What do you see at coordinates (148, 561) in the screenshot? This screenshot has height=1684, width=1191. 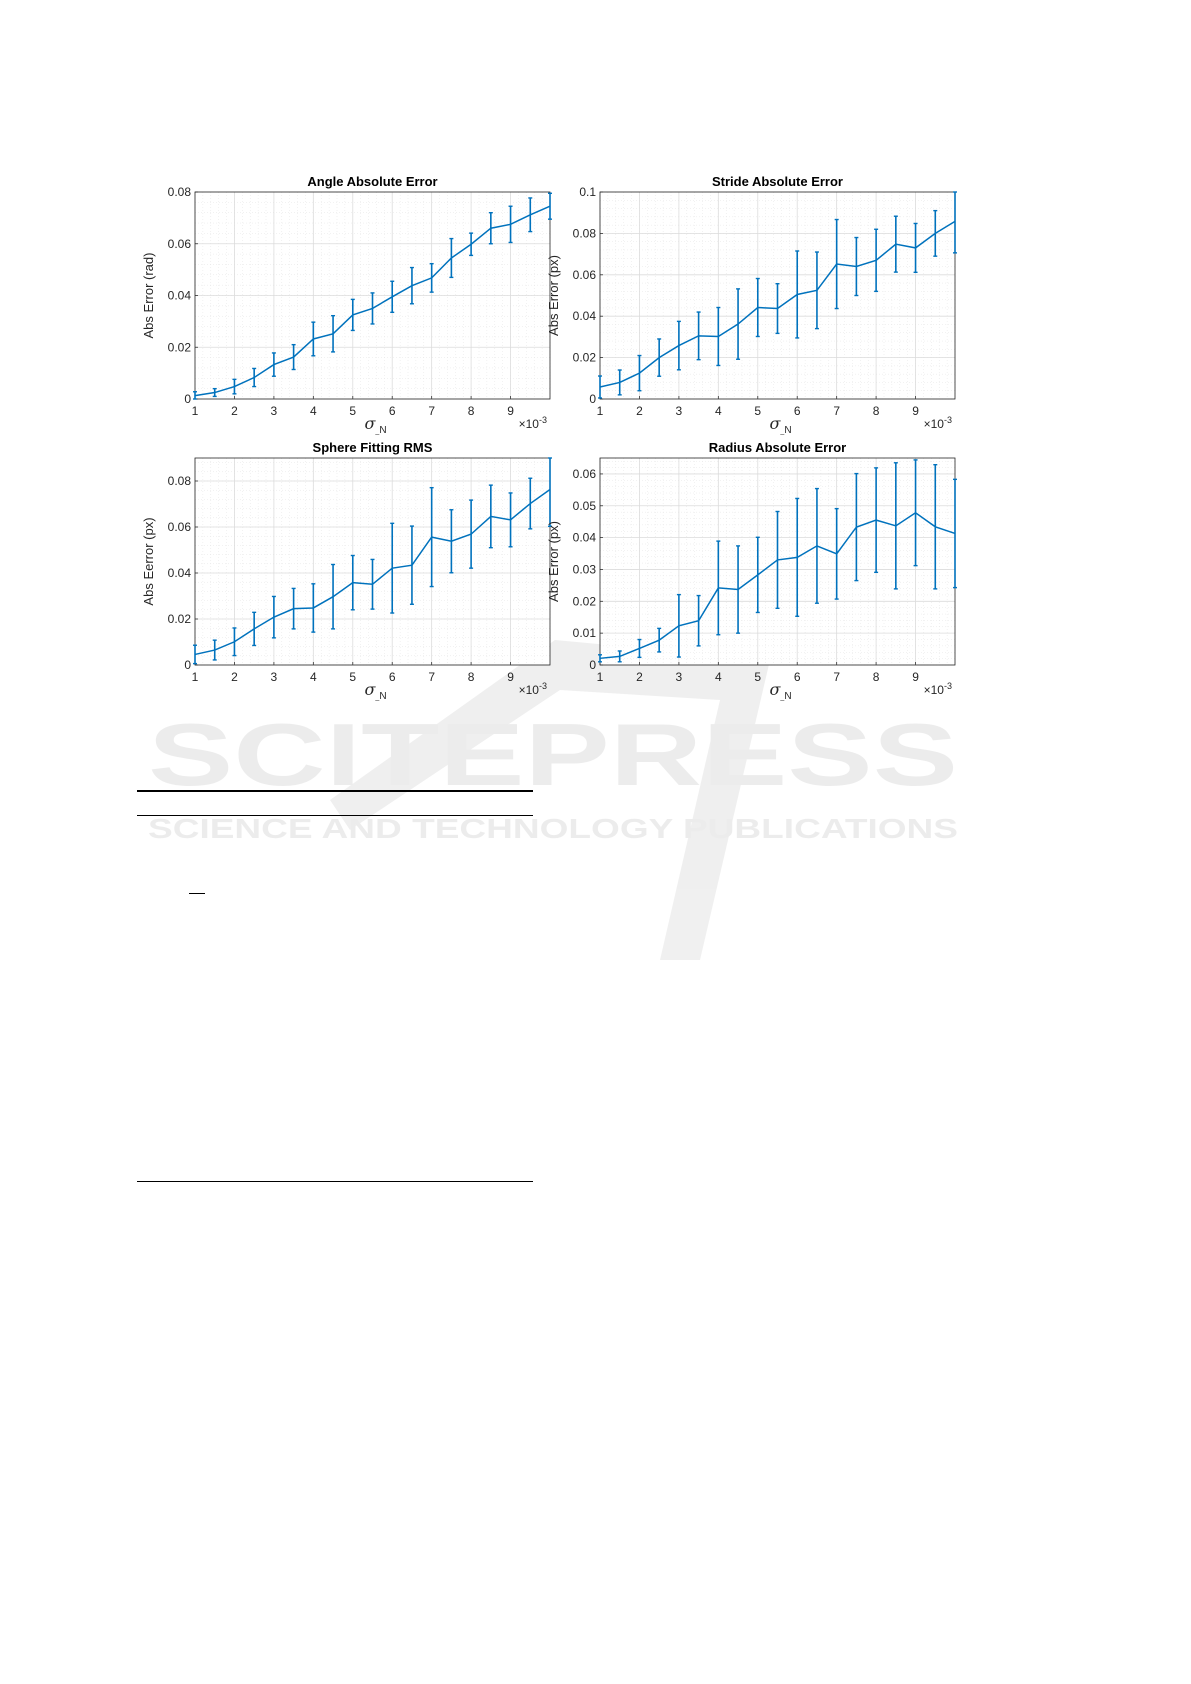 I see `y-axis-label: Abs Eerror (px)` at bounding box center [148, 561].